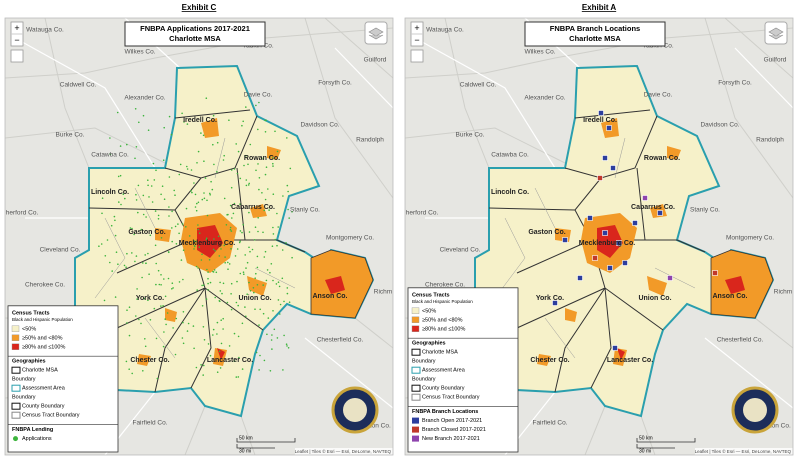  What do you see at coordinates (29, 362) in the screenshot?
I see `legend-section-title: Geographies` at bounding box center [29, 362].